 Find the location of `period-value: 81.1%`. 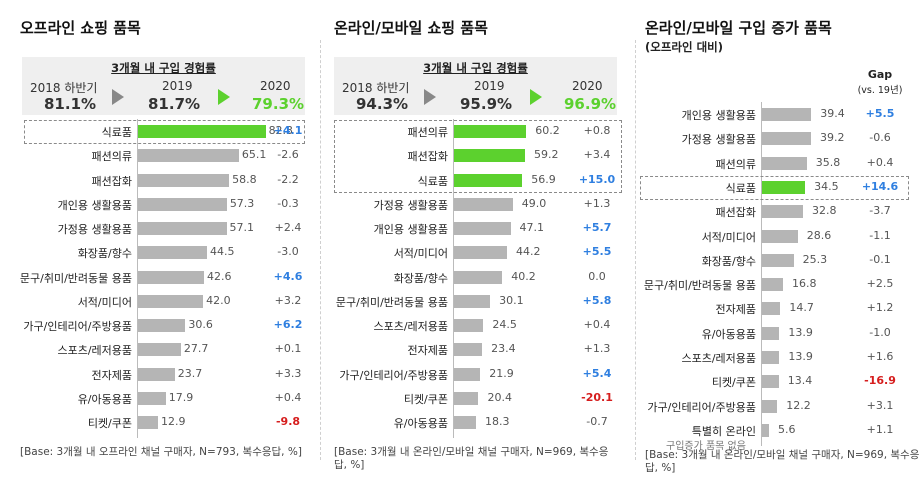

period-value: 81.1% is located at coordinates (70, 104).